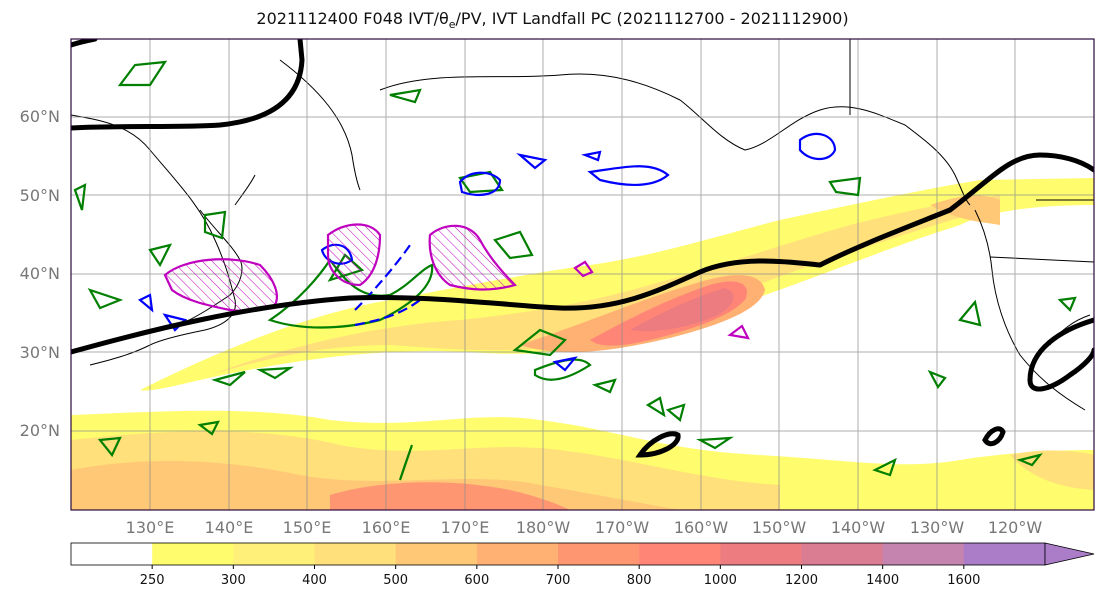 Image resolution: width=1105 pixels, height=603 pixels. I want to click on lon-label-180w: 180°W, so click(543, 527).